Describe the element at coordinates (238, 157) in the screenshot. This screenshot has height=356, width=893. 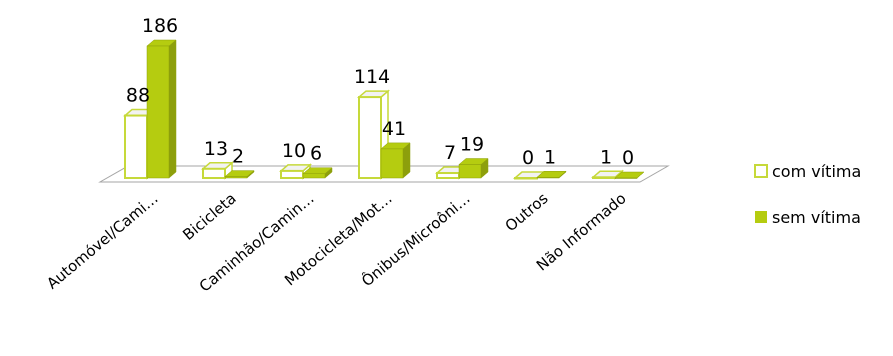
I see `data-label-sem-vitima-bicicleta: 2` at that location.